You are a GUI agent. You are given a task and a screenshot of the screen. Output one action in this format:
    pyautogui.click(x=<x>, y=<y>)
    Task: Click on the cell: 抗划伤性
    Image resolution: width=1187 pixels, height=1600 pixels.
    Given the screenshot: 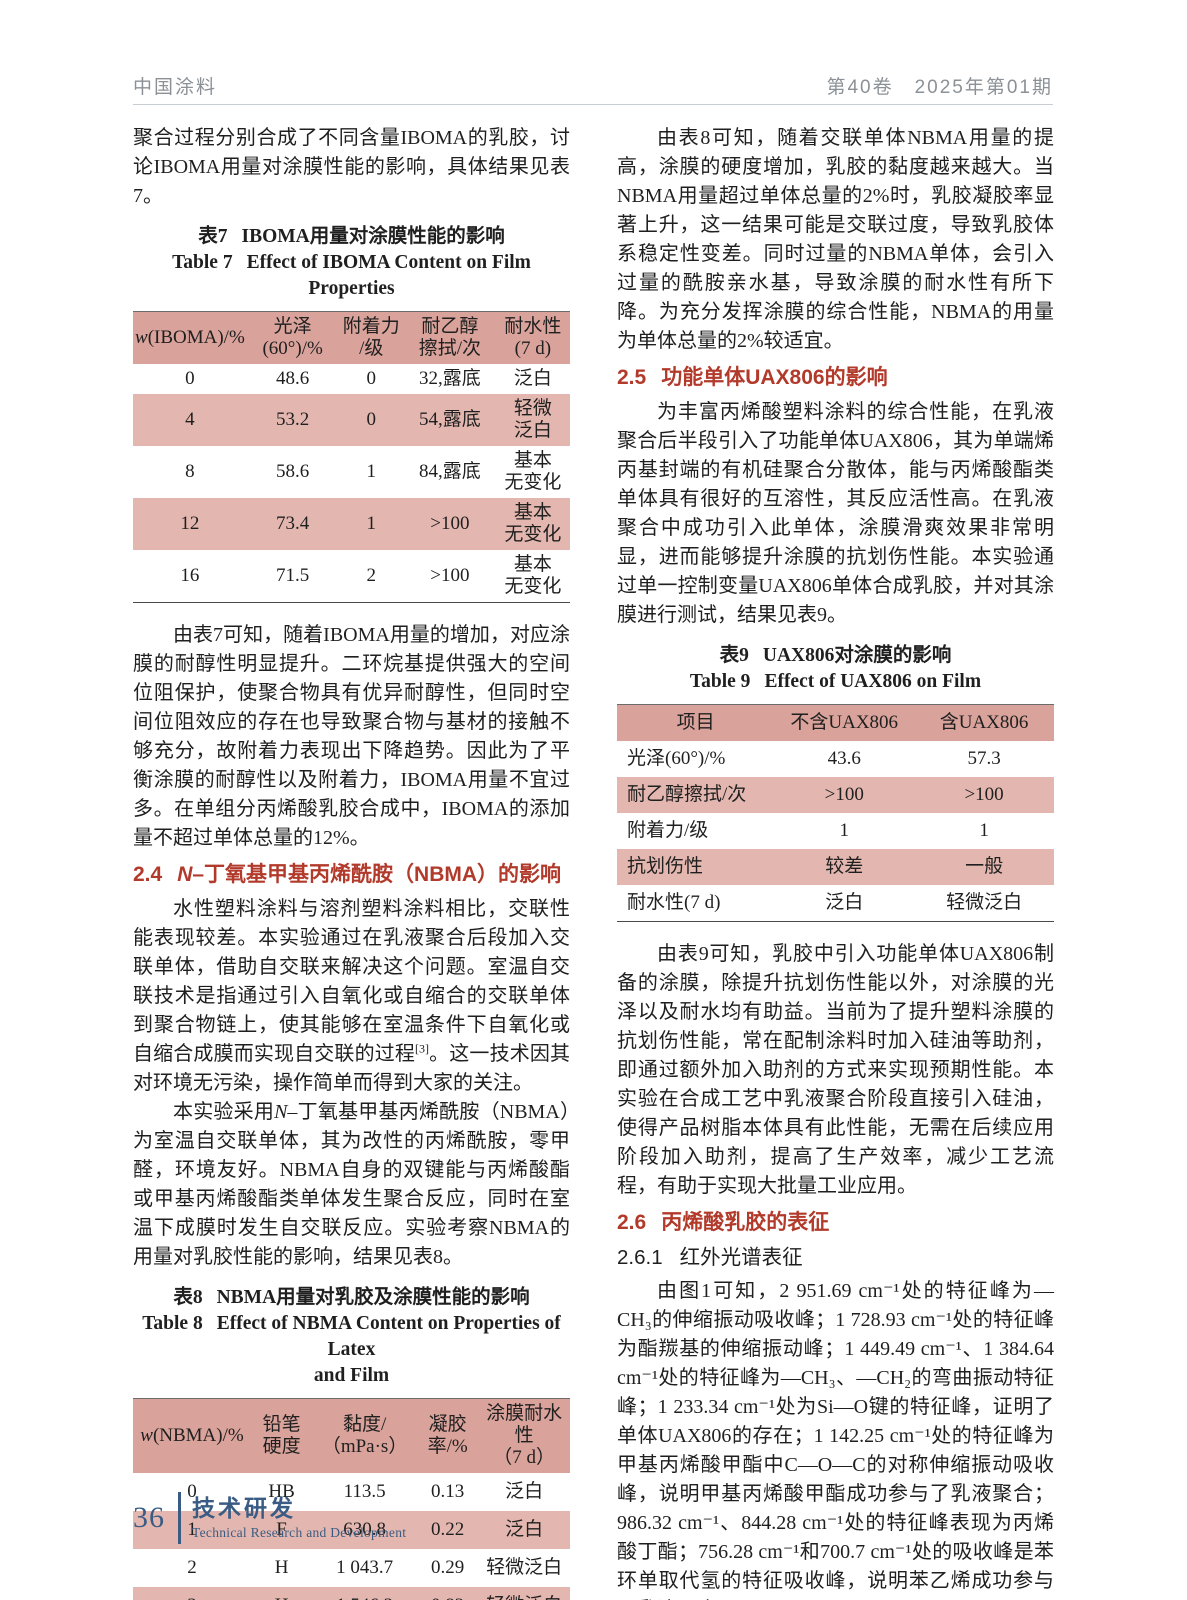 What is the action you would take?
    pyautogui.click(x=665, y=866)
    